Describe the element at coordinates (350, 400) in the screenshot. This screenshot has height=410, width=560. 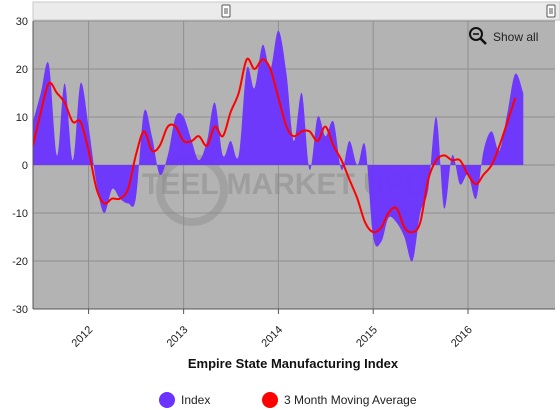
I see `legend-label-moving-average: 3 Month Moving Average` at that location.